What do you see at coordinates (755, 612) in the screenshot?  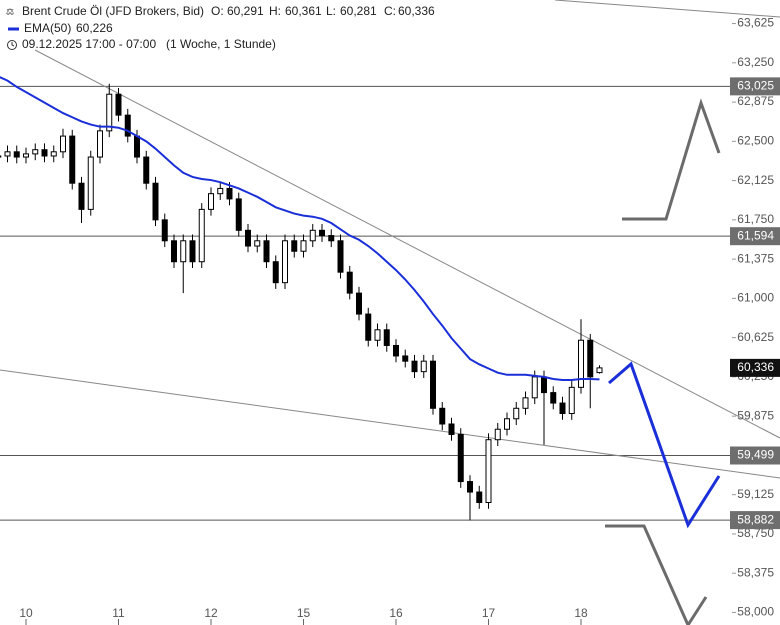 I see `y-tick-label: 58,000` at bounding box center [755, 612].